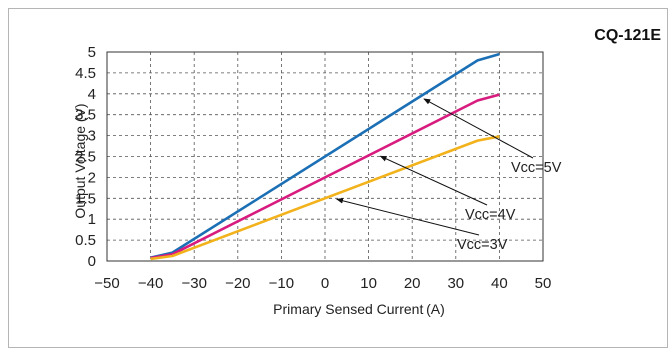  What do you see at coordinates (92, 261) in the screenshot?
I see `y-tick-label: 0` at bounding box center [92, 261].